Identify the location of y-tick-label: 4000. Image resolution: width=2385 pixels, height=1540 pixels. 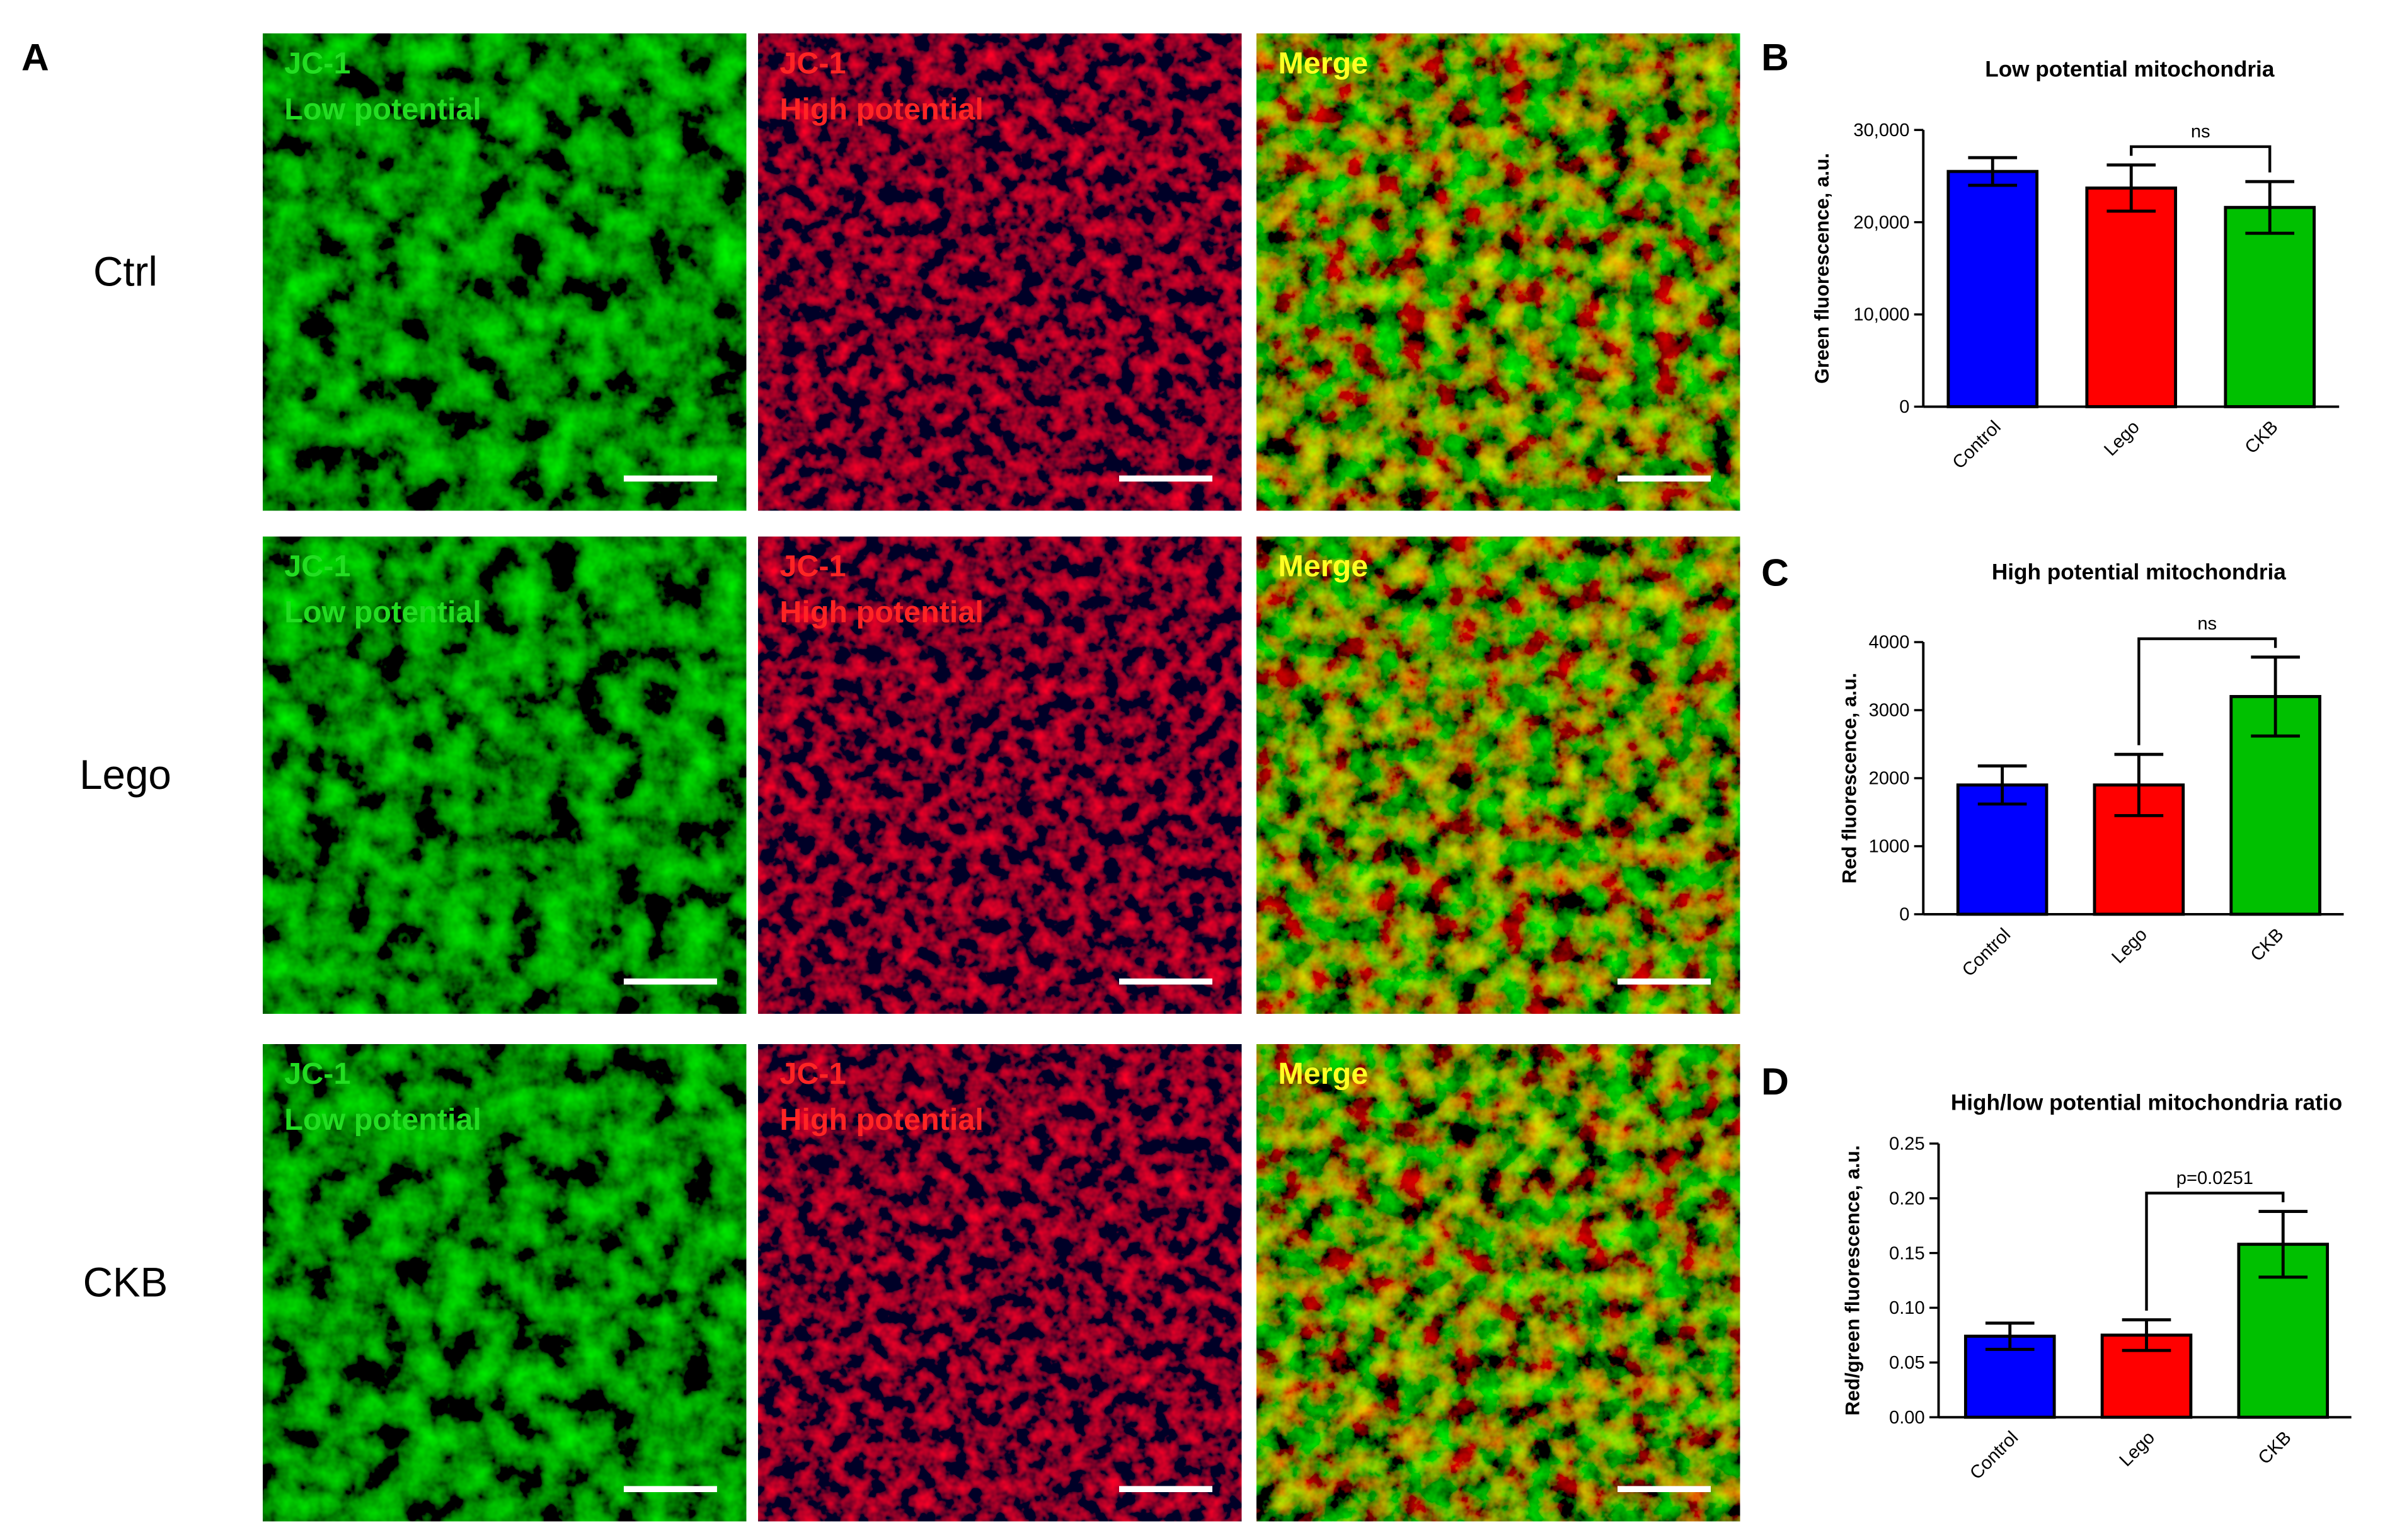
(1890, 643).